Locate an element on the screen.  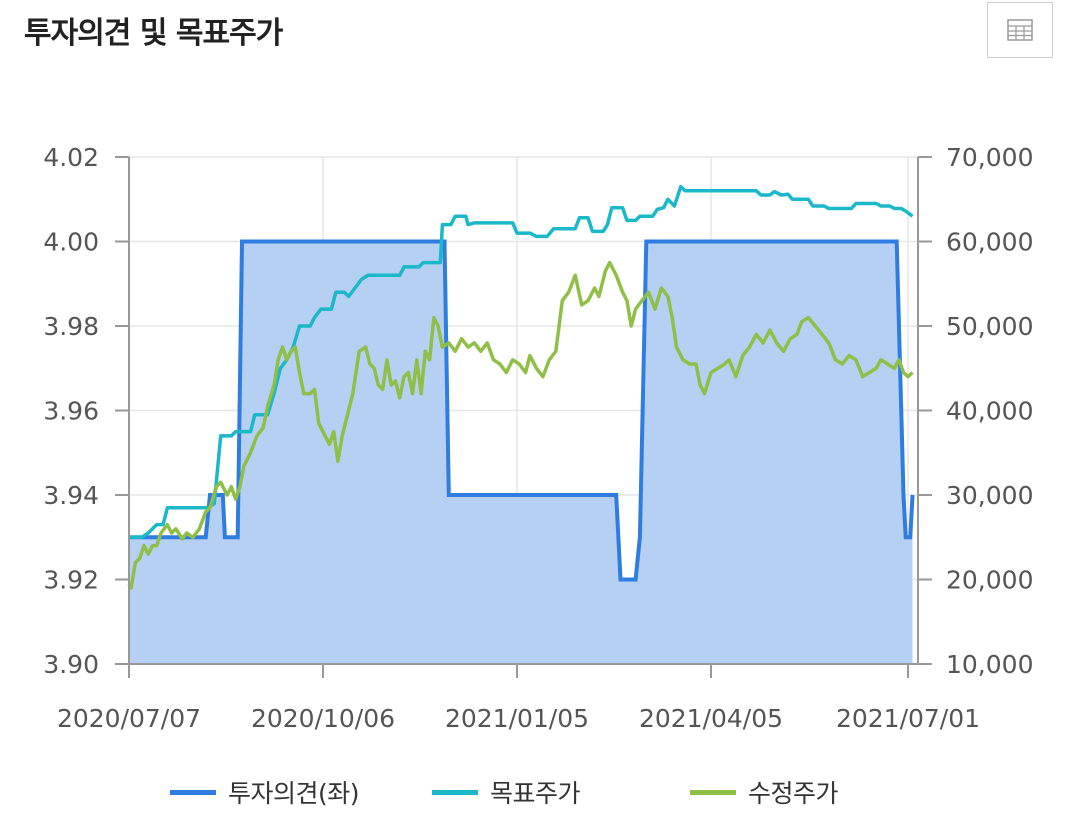
legend-swatch-target-price is located at coordinates (455, 792).